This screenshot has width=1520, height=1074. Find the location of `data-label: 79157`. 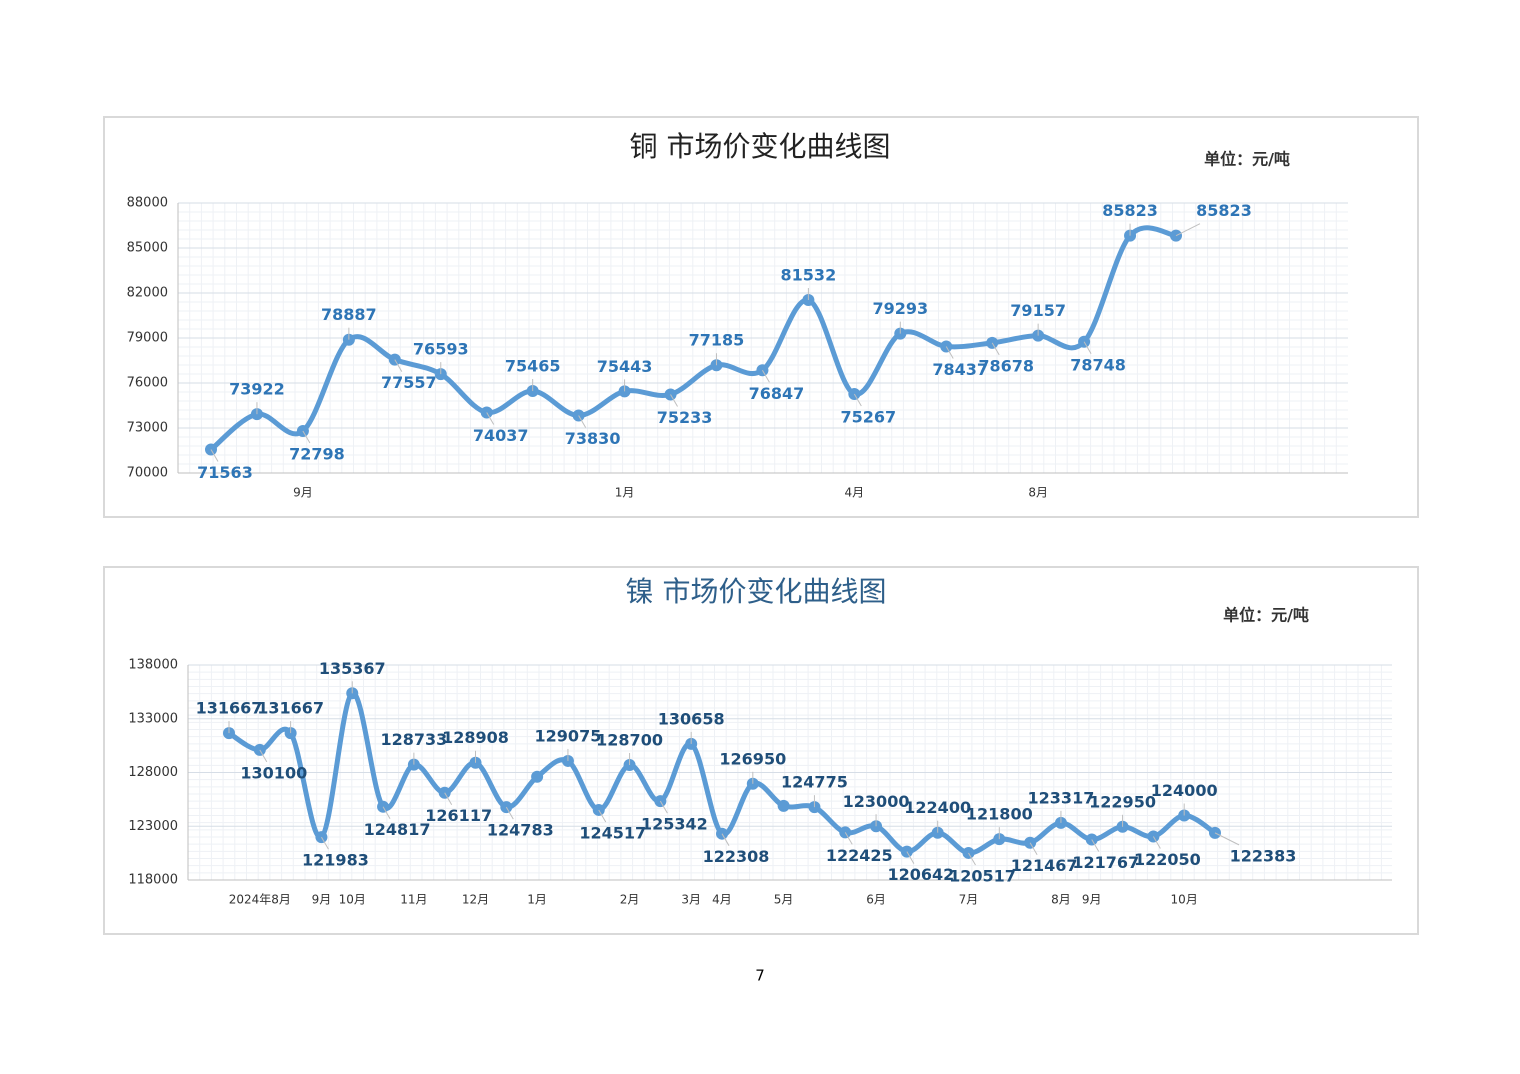

data-label: 79157 is located at coordinates (1038, 310).